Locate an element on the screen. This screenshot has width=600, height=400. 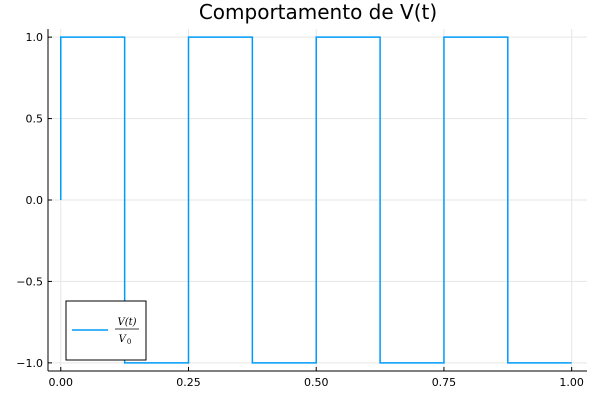
x-tick-label: 0.25 is located at coordinates (188, 382).